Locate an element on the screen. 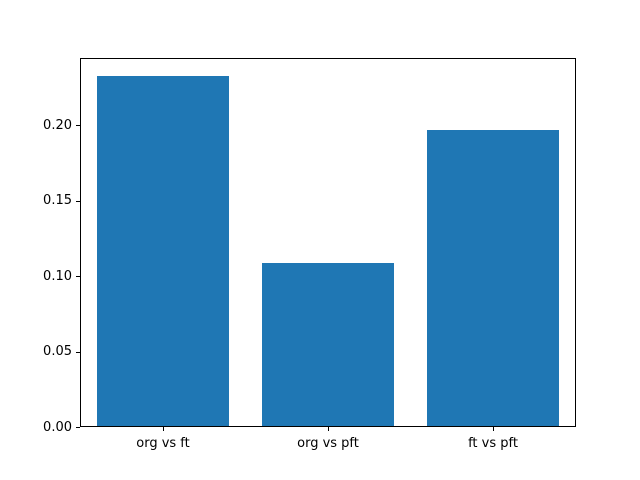 The width and height of the screenshot is (640, 480). y-tick-label: 0.15 is located at coordinates (57, 200).